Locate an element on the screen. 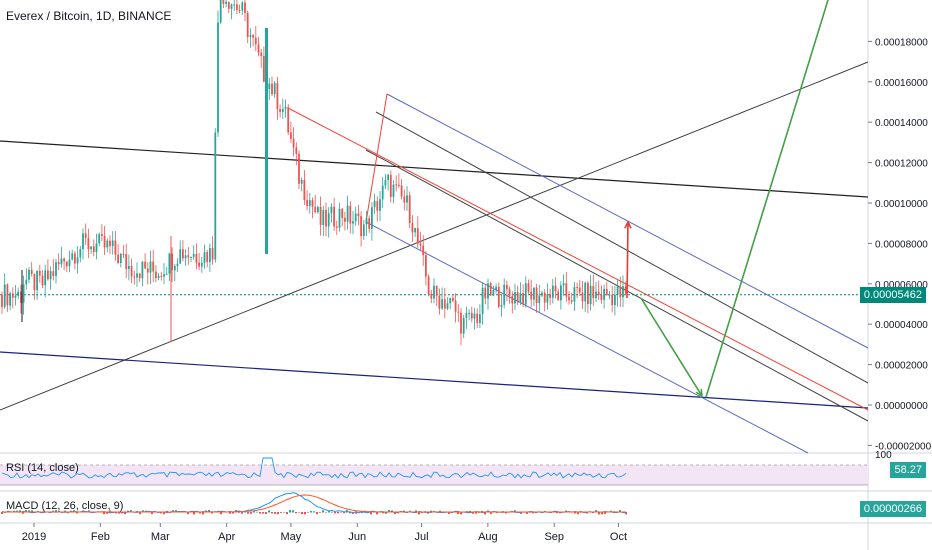 The width and height of the screenshot is (932, 550). rsi-axis-label: 100 is located at coordinates (883, 455).